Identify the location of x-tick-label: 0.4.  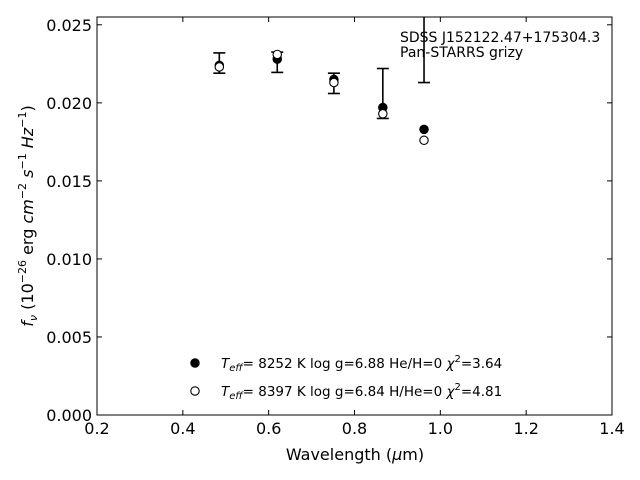
(182, 428).